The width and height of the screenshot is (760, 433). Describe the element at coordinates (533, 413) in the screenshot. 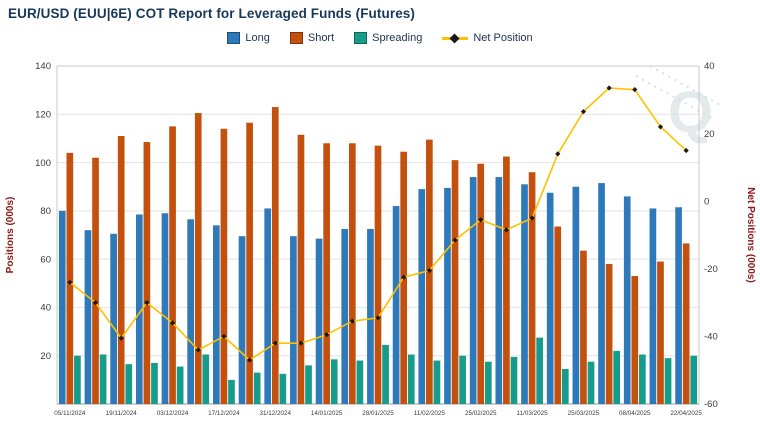

I see `x-axis-tick: 11/03/2025` at that location.